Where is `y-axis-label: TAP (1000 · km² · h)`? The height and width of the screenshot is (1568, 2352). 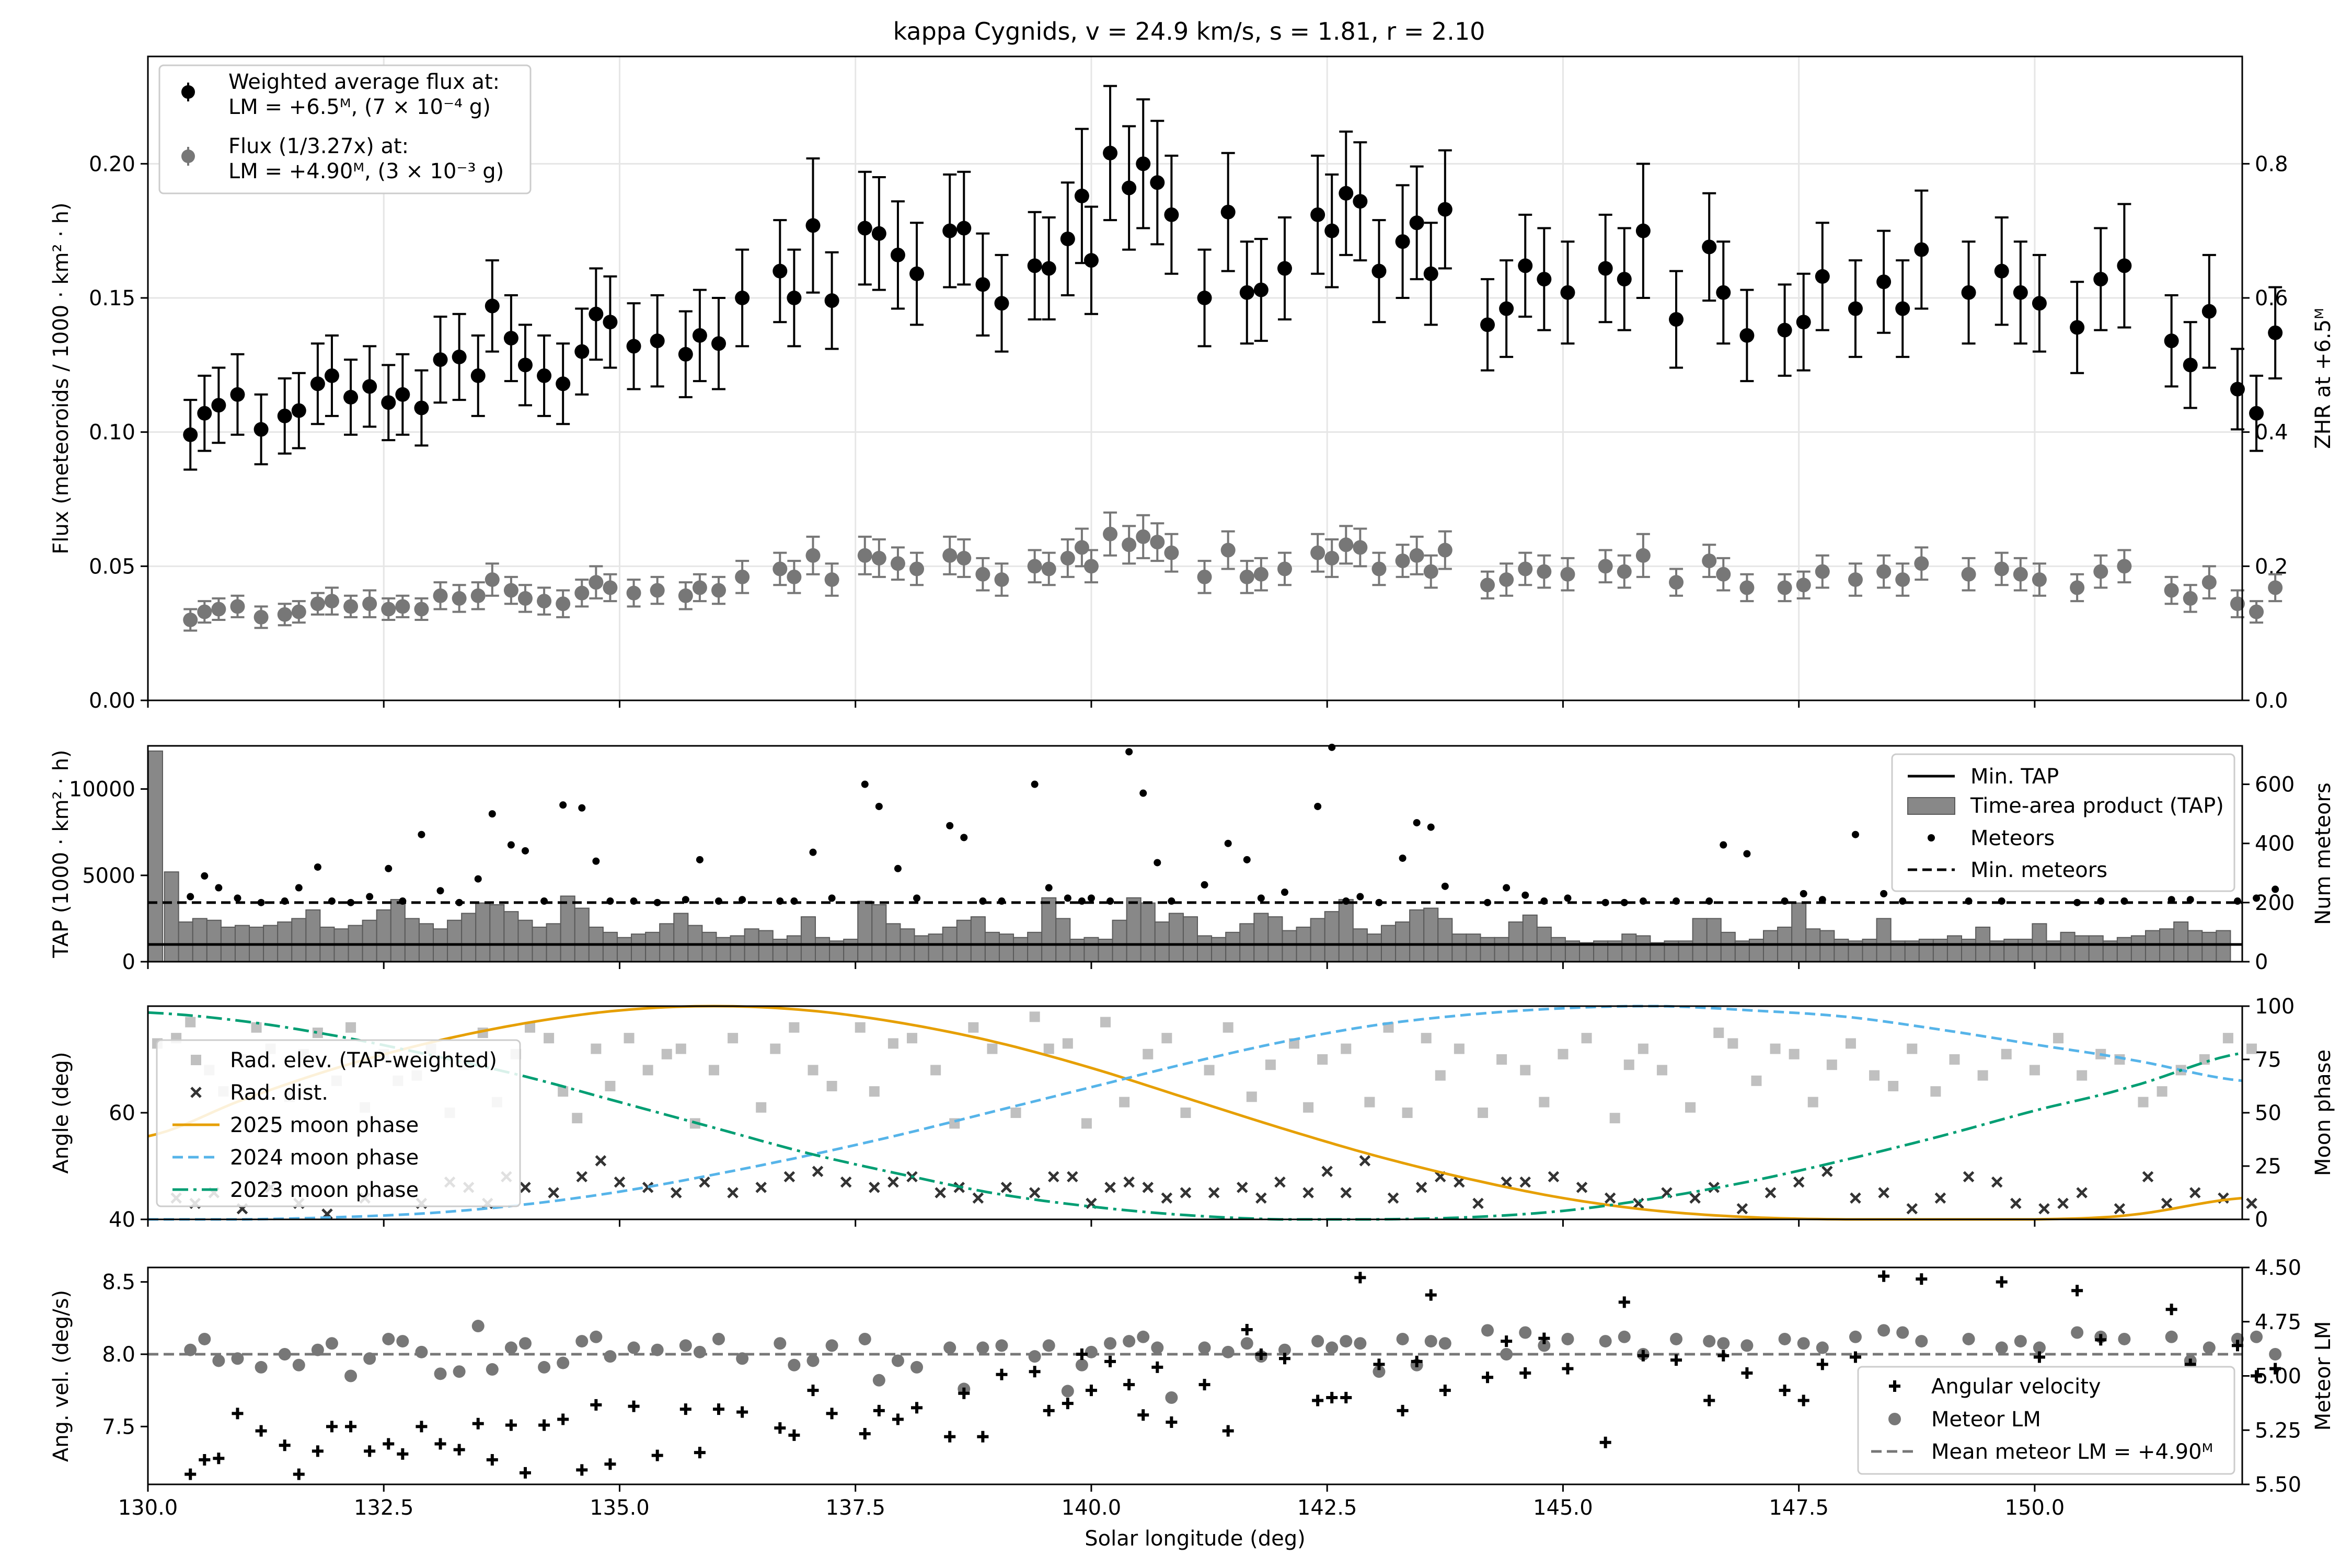 y-axis-label: TAP (1000 · km² · h) is located at coordinates (61, 854).